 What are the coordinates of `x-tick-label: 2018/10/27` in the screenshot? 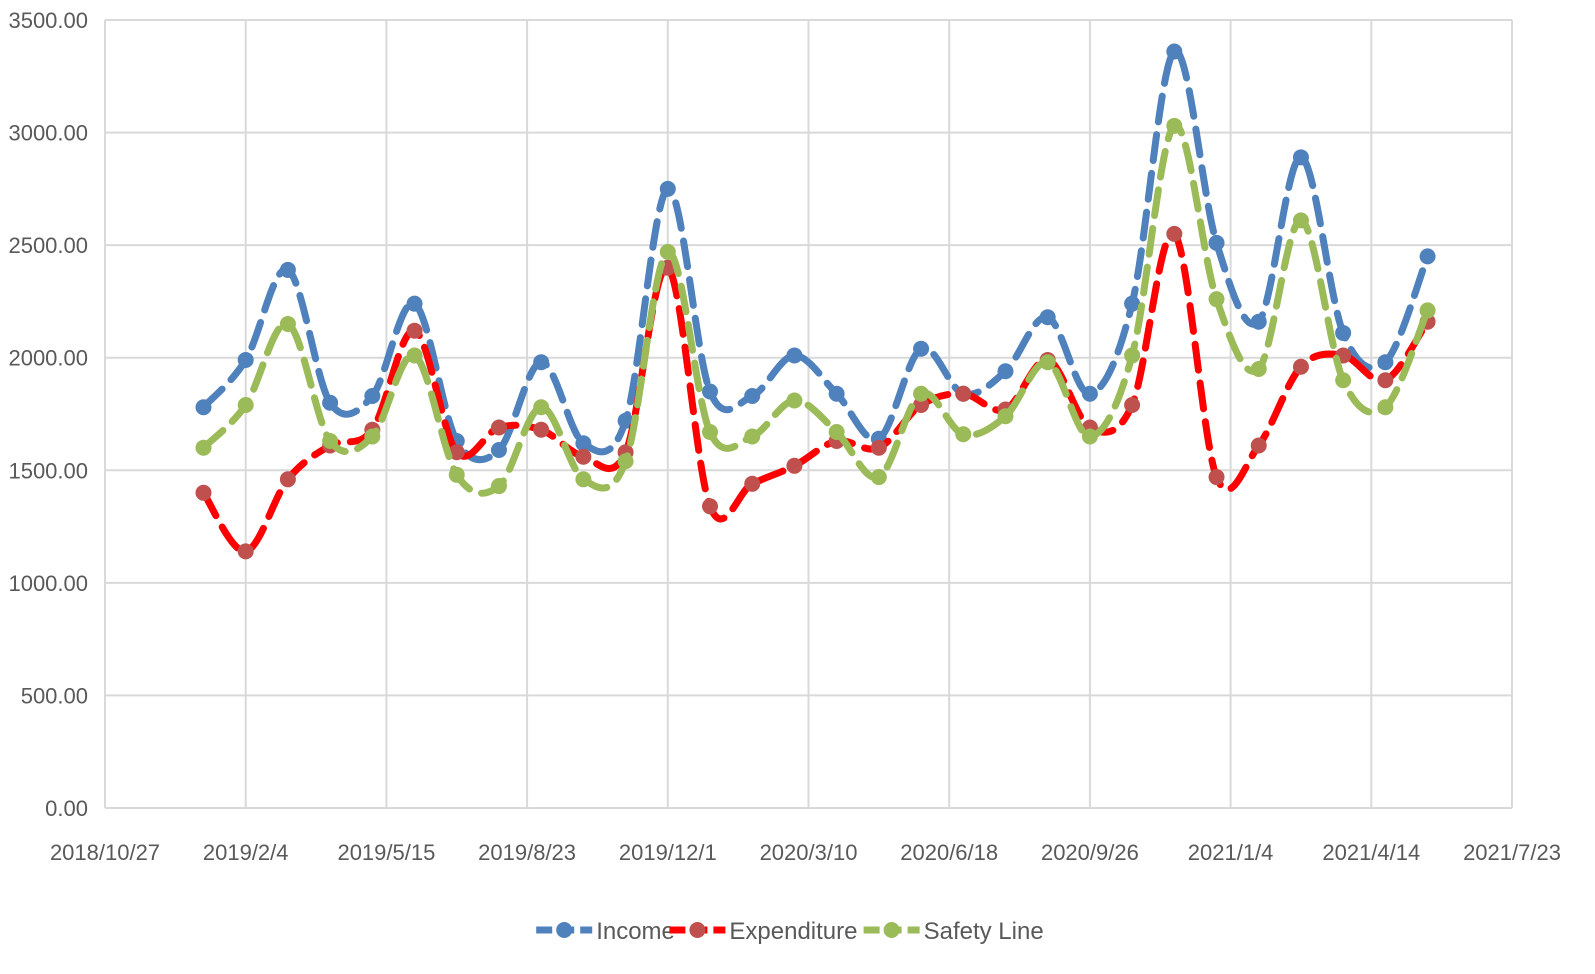 It's located at (105, 852).